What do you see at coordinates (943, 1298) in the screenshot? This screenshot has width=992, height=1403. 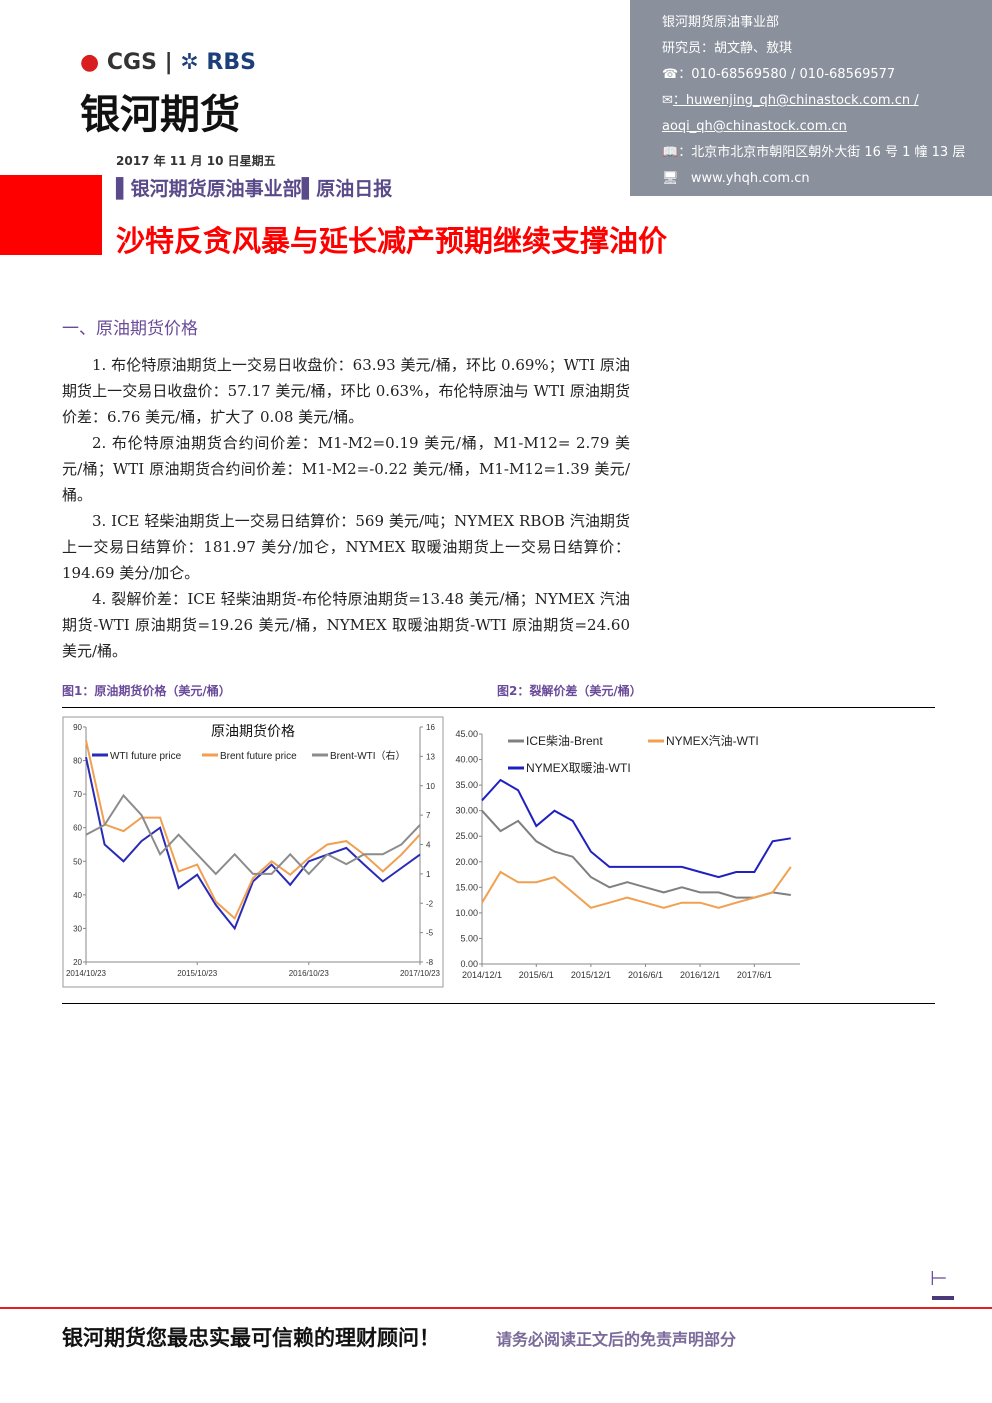 I see `page-bar` at bounding box center [943, 1298].